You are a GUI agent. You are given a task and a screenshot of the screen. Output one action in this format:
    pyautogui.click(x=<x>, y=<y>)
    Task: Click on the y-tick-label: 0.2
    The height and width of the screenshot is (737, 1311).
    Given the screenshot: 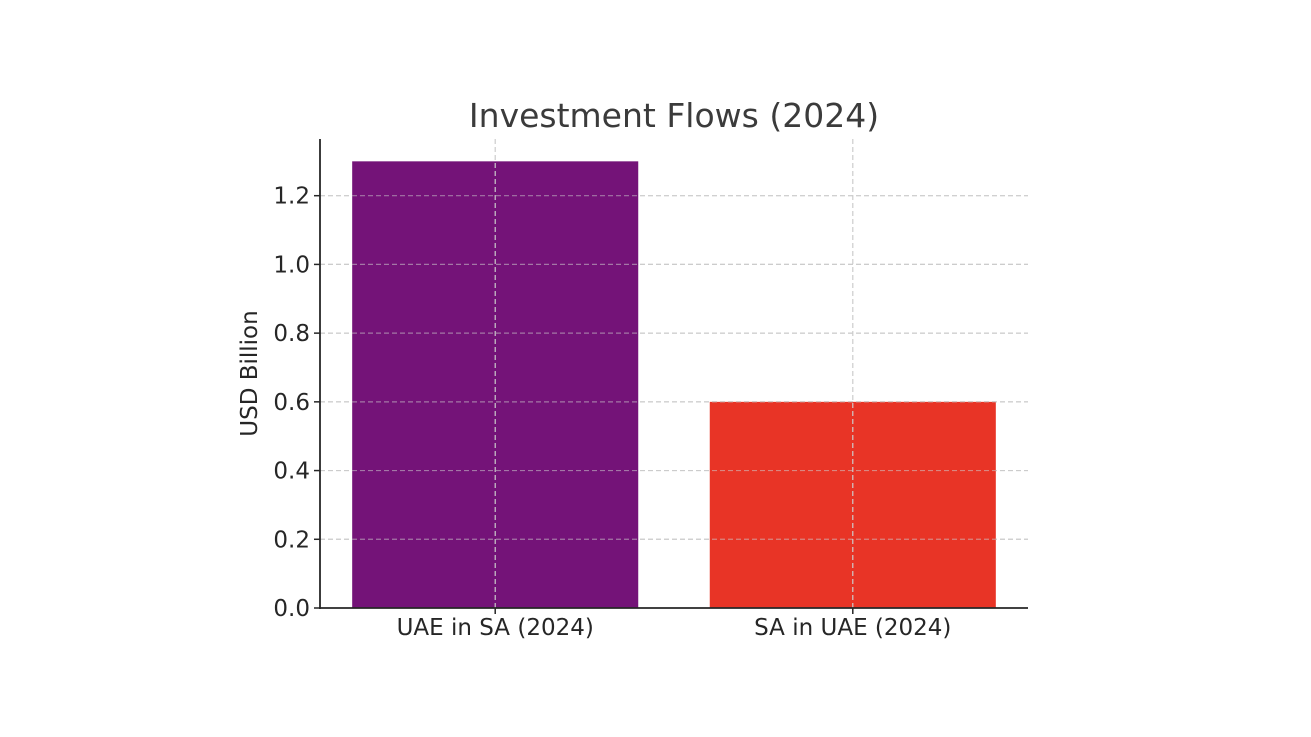 What is the action you would take?
    pyautogui.click(x=291, y=540)
    